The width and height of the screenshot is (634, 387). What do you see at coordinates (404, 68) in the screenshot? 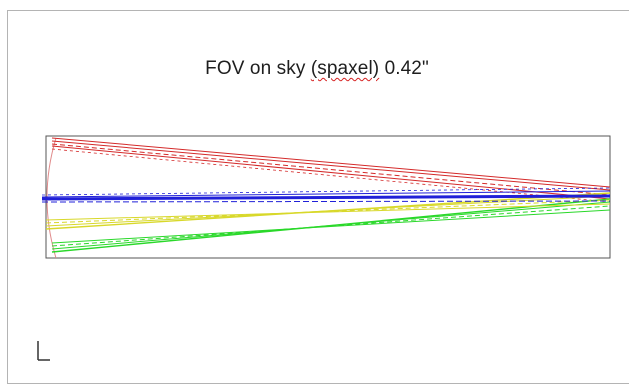
I see `title-suffix: 0.42"` at bounding box center [404, 68].